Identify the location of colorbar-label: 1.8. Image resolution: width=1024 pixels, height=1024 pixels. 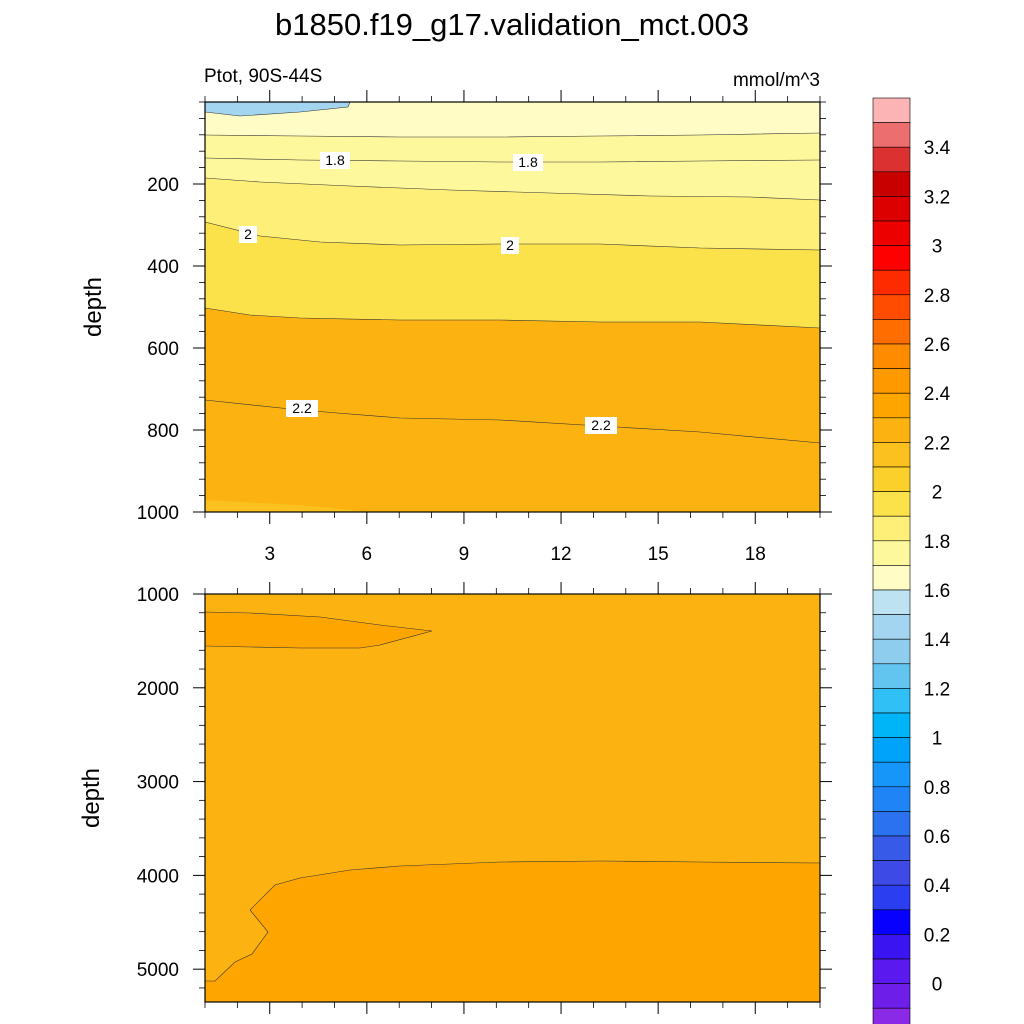
(937, 542).